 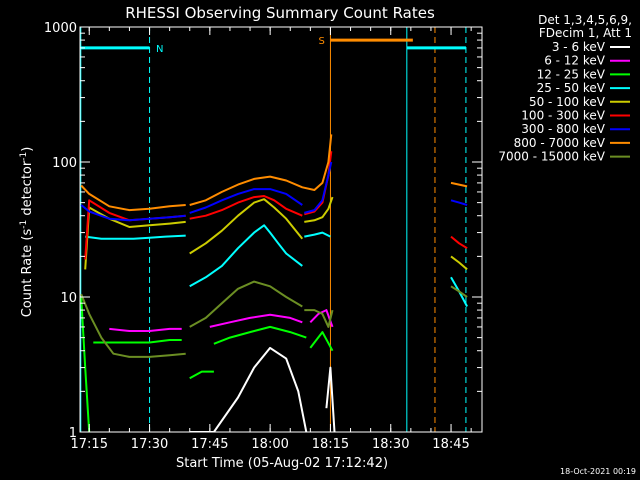 What do you see at coordinates (560, 143) in the screenshot?
I see `legend-label-7: 800 - 7000 keV` at bounding box center [560, 143].